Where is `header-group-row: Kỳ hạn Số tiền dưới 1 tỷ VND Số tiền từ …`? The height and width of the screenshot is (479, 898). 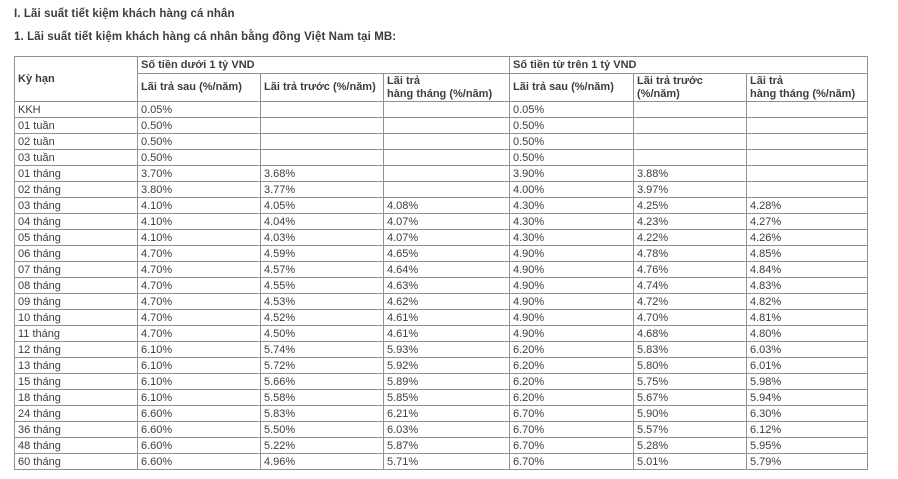
header-group-row: Kỳ hạn Số tiền dưới 1 tỷ VND Số tiền từ … is located at coordinates (441, 79).